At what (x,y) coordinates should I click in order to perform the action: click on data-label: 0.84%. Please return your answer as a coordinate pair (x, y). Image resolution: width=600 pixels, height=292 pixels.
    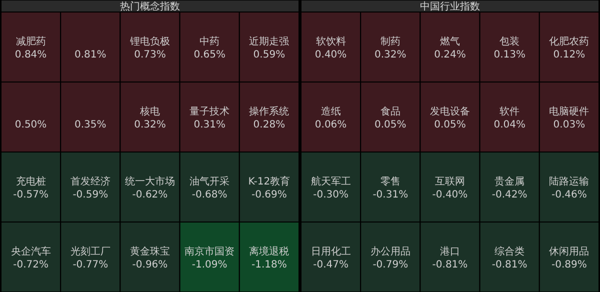
    Looking at the image, I should click on (30, 55).